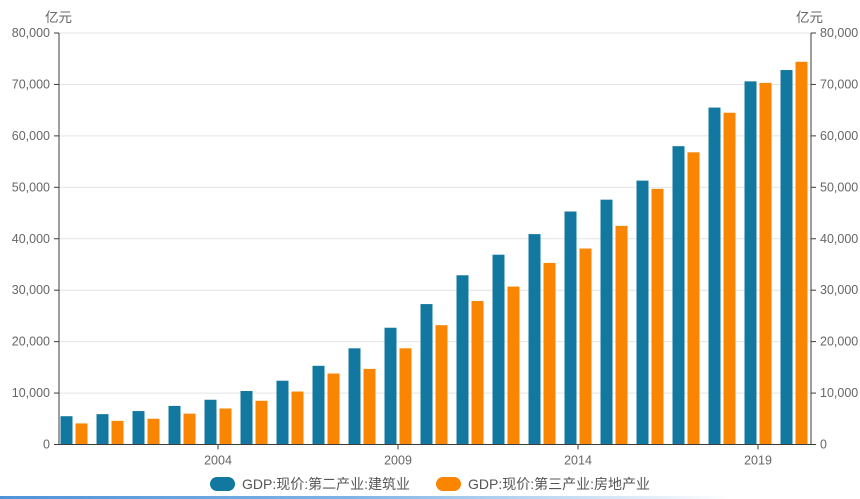 The image size is (860, 499). What do you see at coordinates (66, 430) in the screenshot?
I see `bar-construction-2000` at bounding box center [66, 430].